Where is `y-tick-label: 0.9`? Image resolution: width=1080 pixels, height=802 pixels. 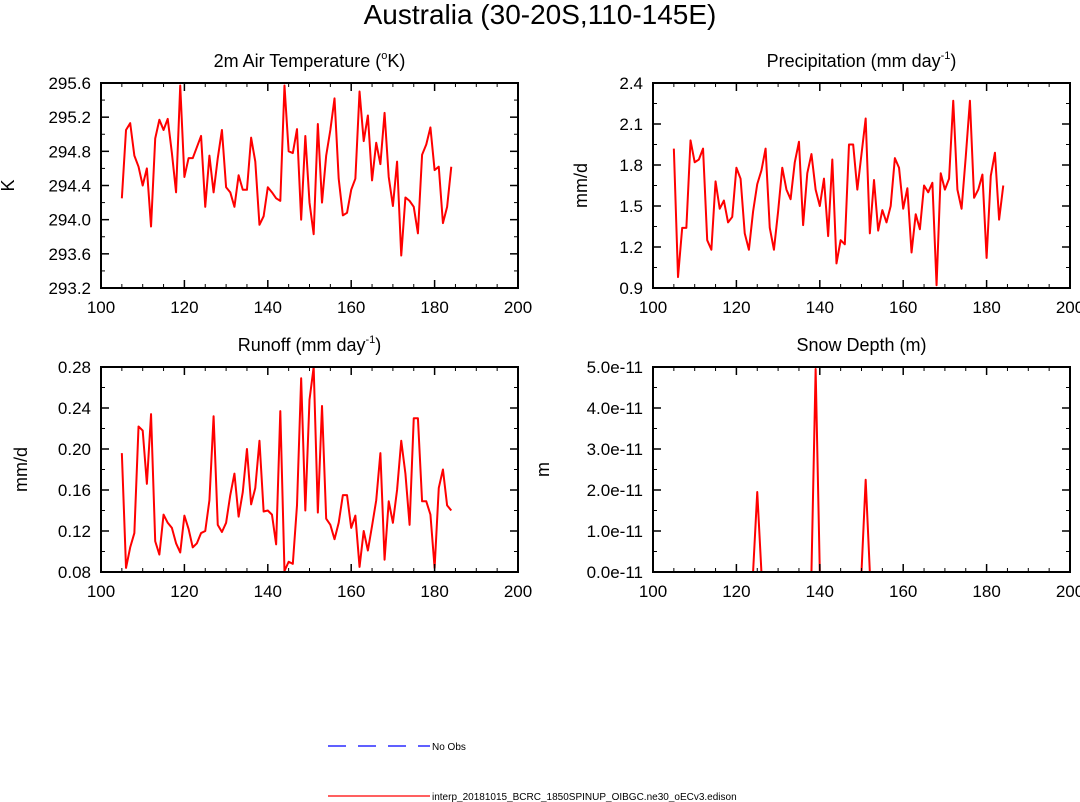 y-tick-label: 0.9 is located at coordinates (631, 288).